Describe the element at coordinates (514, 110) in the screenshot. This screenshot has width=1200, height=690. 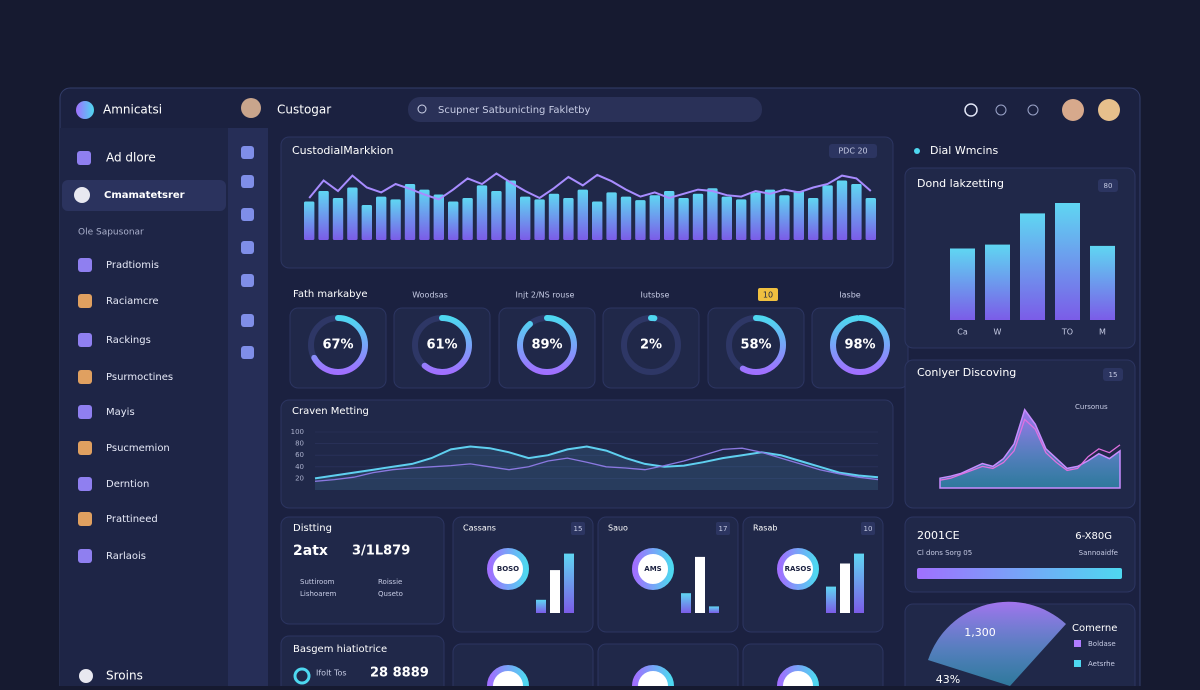
I see `search-text: Scupner Satbunicting Fakletby` at that location.